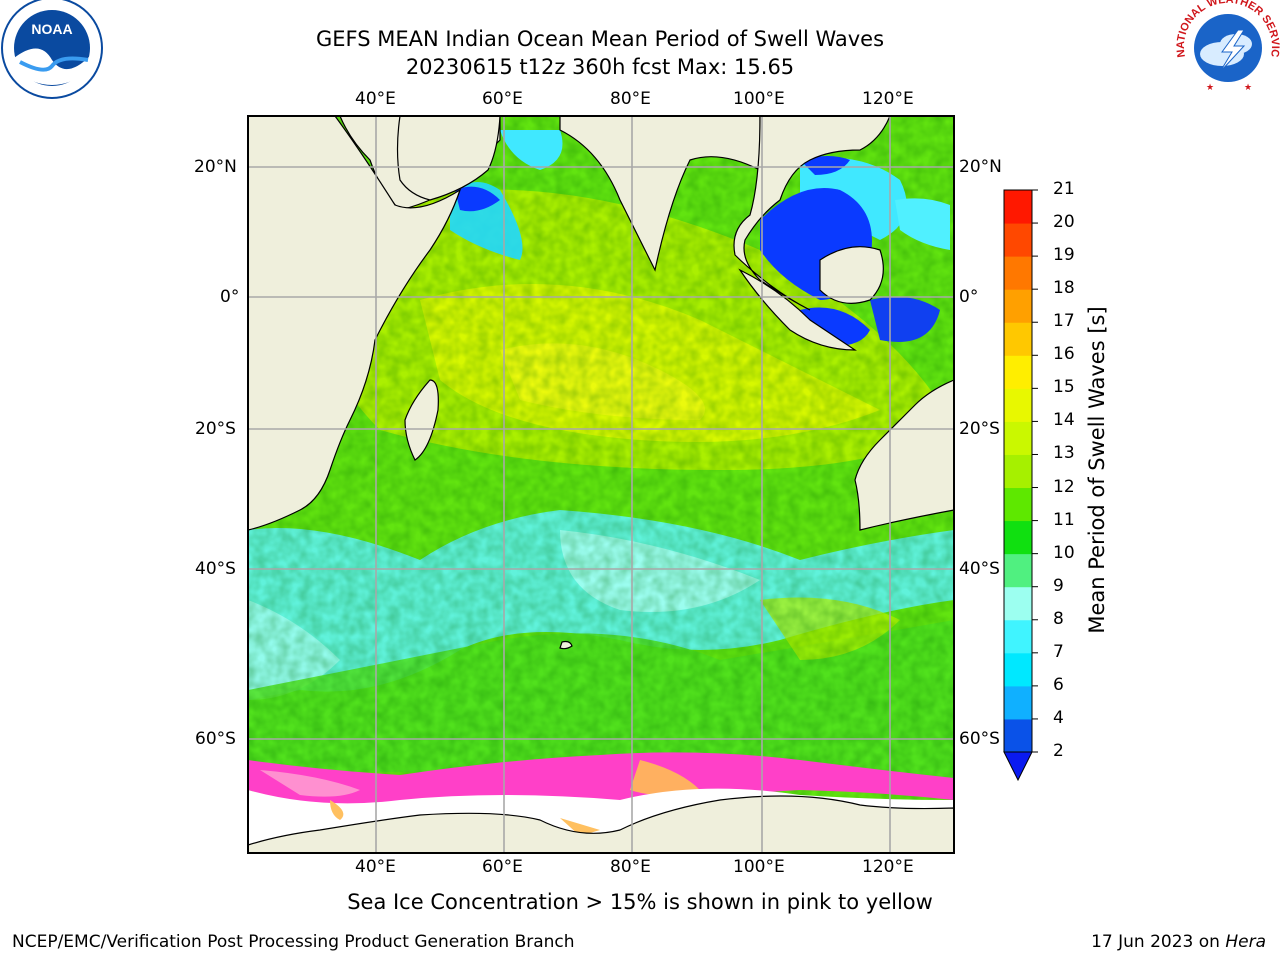  Describe the element at coordinates (1064, 354) in the screenshot. I see `colorbar-tick-label: 16` at that location.